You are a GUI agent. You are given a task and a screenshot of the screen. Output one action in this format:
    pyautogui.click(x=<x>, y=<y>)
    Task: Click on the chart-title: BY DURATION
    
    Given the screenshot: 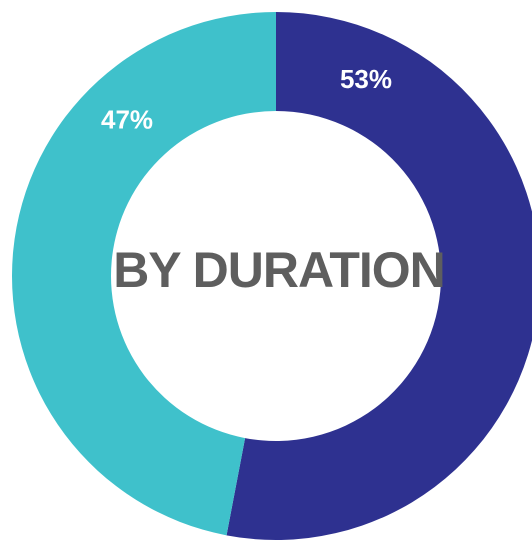 What is the action you would take?
    pyautogui.click(x=279, y=270)
    